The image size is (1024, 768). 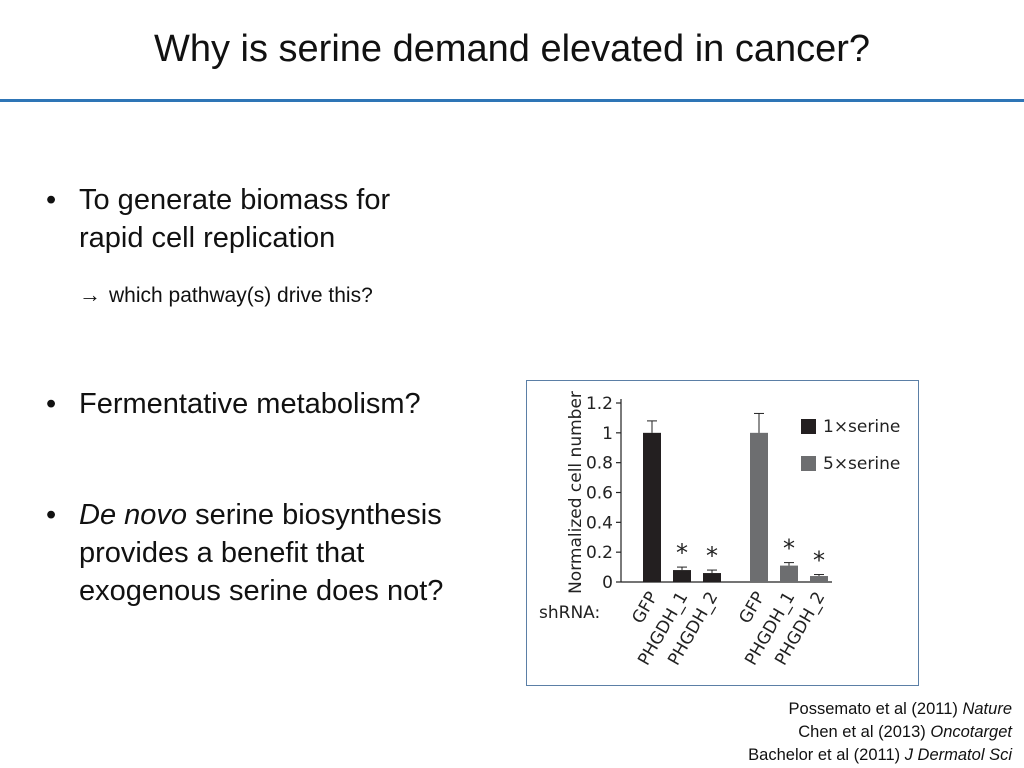 What do you see at coordinates (235, 200) in the screenshot?
I see `bullet-biomass-line-1: To generate biomass for` at bounding box center [235, 200].